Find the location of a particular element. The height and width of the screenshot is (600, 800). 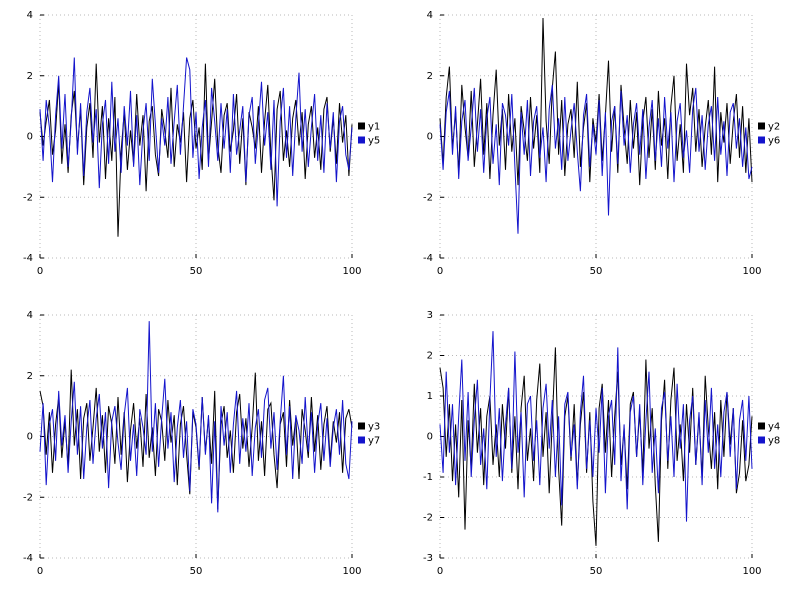

y-tick-label: 1 is located at coordinates (430, 396).